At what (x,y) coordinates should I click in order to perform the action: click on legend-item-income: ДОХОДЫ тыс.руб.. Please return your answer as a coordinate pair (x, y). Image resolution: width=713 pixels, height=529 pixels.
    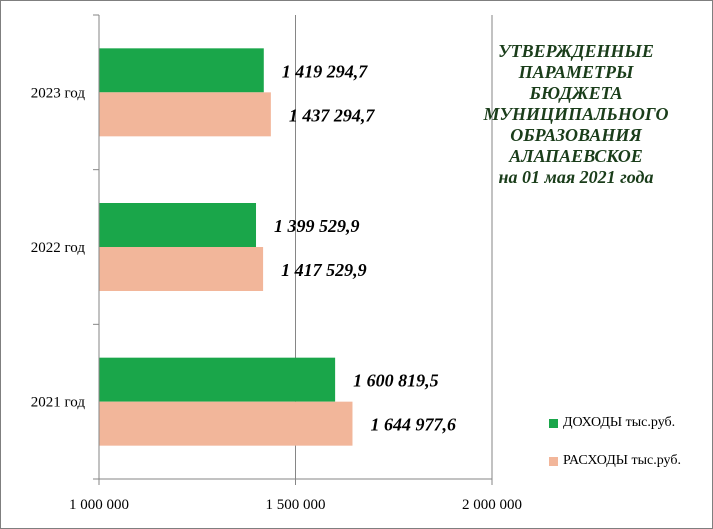
    Looking at the image, I should click on (612, 423).